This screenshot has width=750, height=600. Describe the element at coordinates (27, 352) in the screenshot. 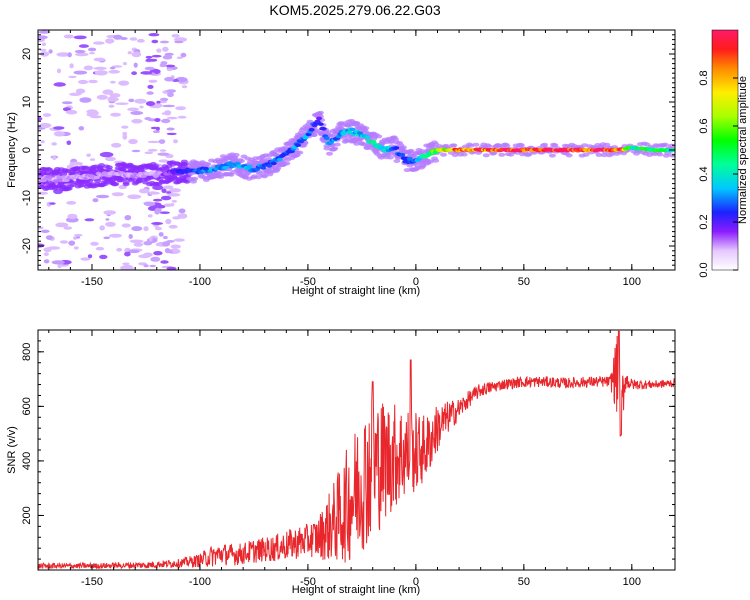

I see `y-tick-label: 800` at that location.